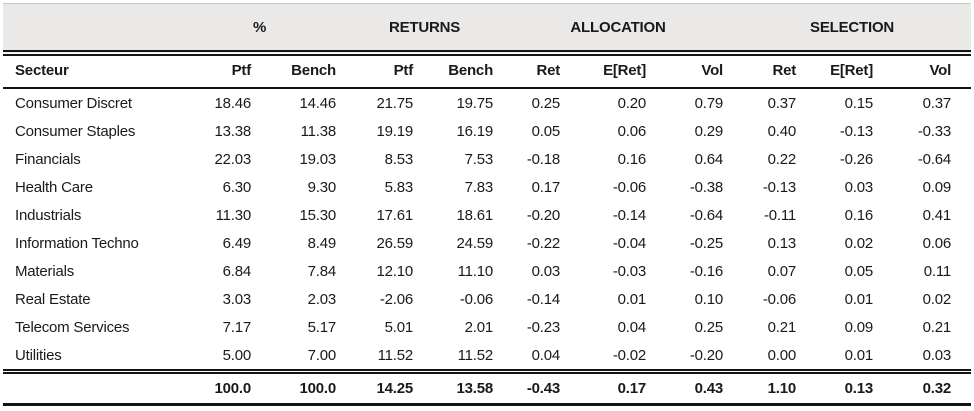 The width and height of the screenshot is (974, 411). I want to click on column-header: Vol, so click(695, 71).